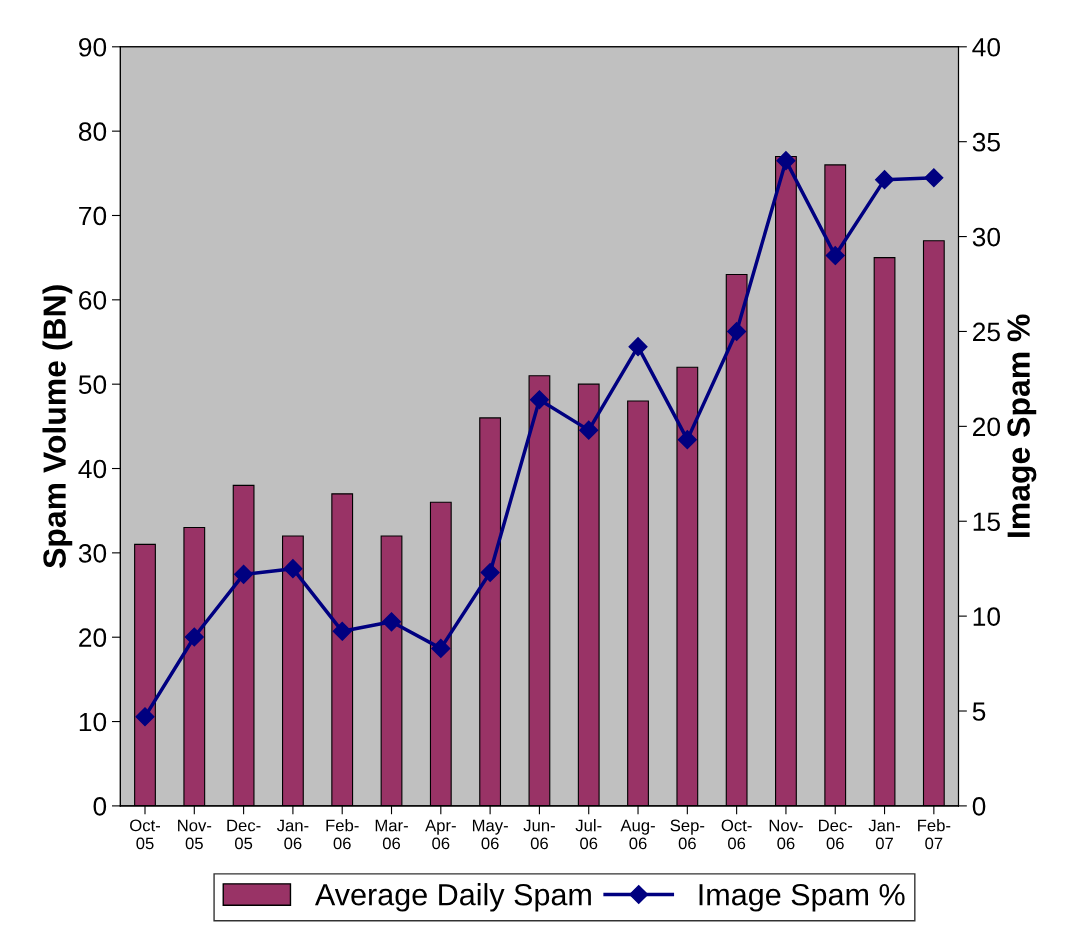 The height and width of the screenshot is (936, 1065). Describe the element at coordinates (987, 616) in the screenshot. I see `y2-tick-label: 10` at that location.